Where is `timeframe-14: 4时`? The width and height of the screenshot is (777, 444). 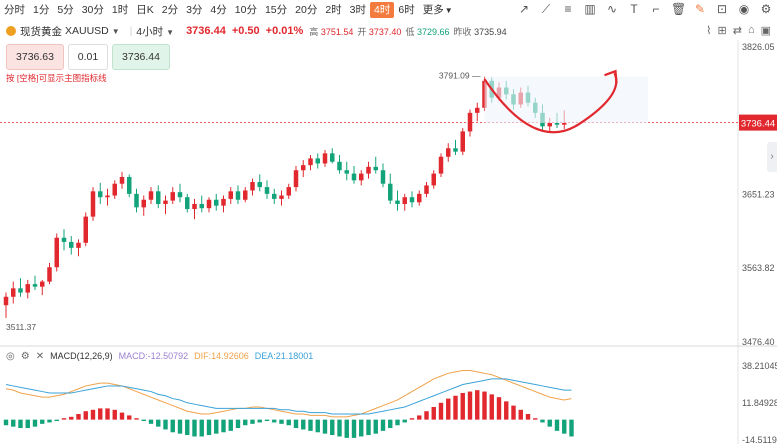
timeframe-14: 4时 is located at coordinates (382, 10).